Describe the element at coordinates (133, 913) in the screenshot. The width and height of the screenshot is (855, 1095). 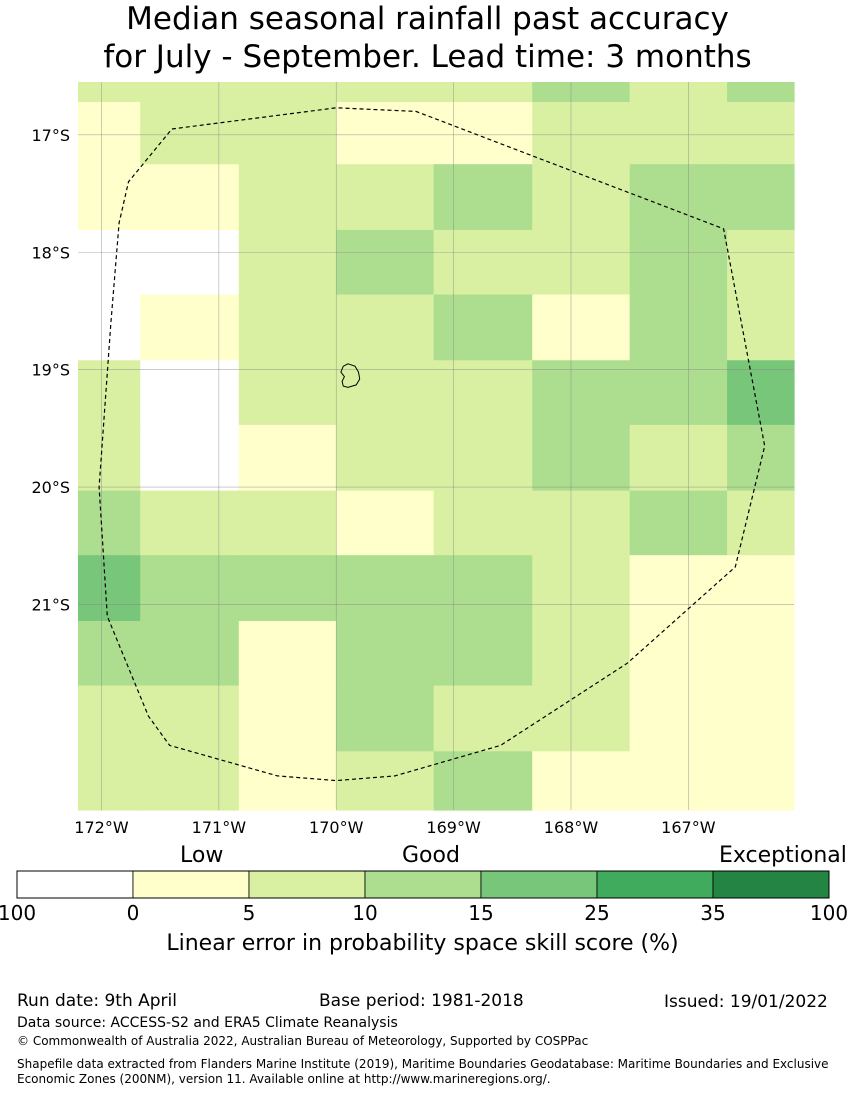
I see `colorbar-tick: 0` at that location.